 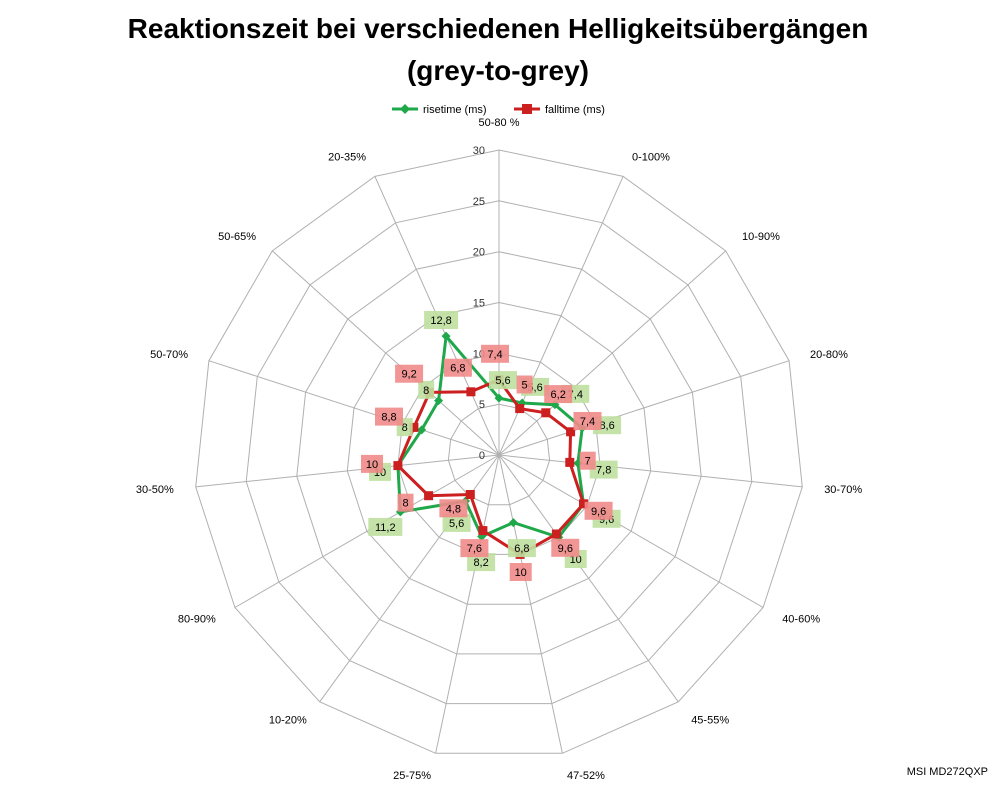 What do you see at coordinates (843, 490) in the screenshot?
I see `category-label: 30-70%` at bounding box center [843, 490].